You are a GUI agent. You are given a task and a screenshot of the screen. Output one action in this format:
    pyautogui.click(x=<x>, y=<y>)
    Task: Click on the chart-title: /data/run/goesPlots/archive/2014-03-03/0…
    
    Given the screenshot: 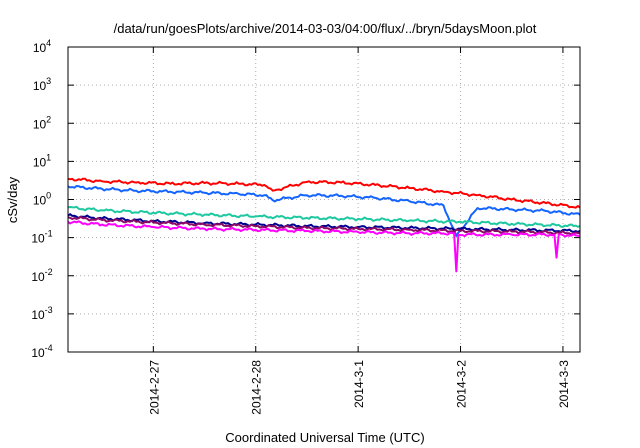 What is the action you would take?
    pyautogui.click(x=325, y=28)
    